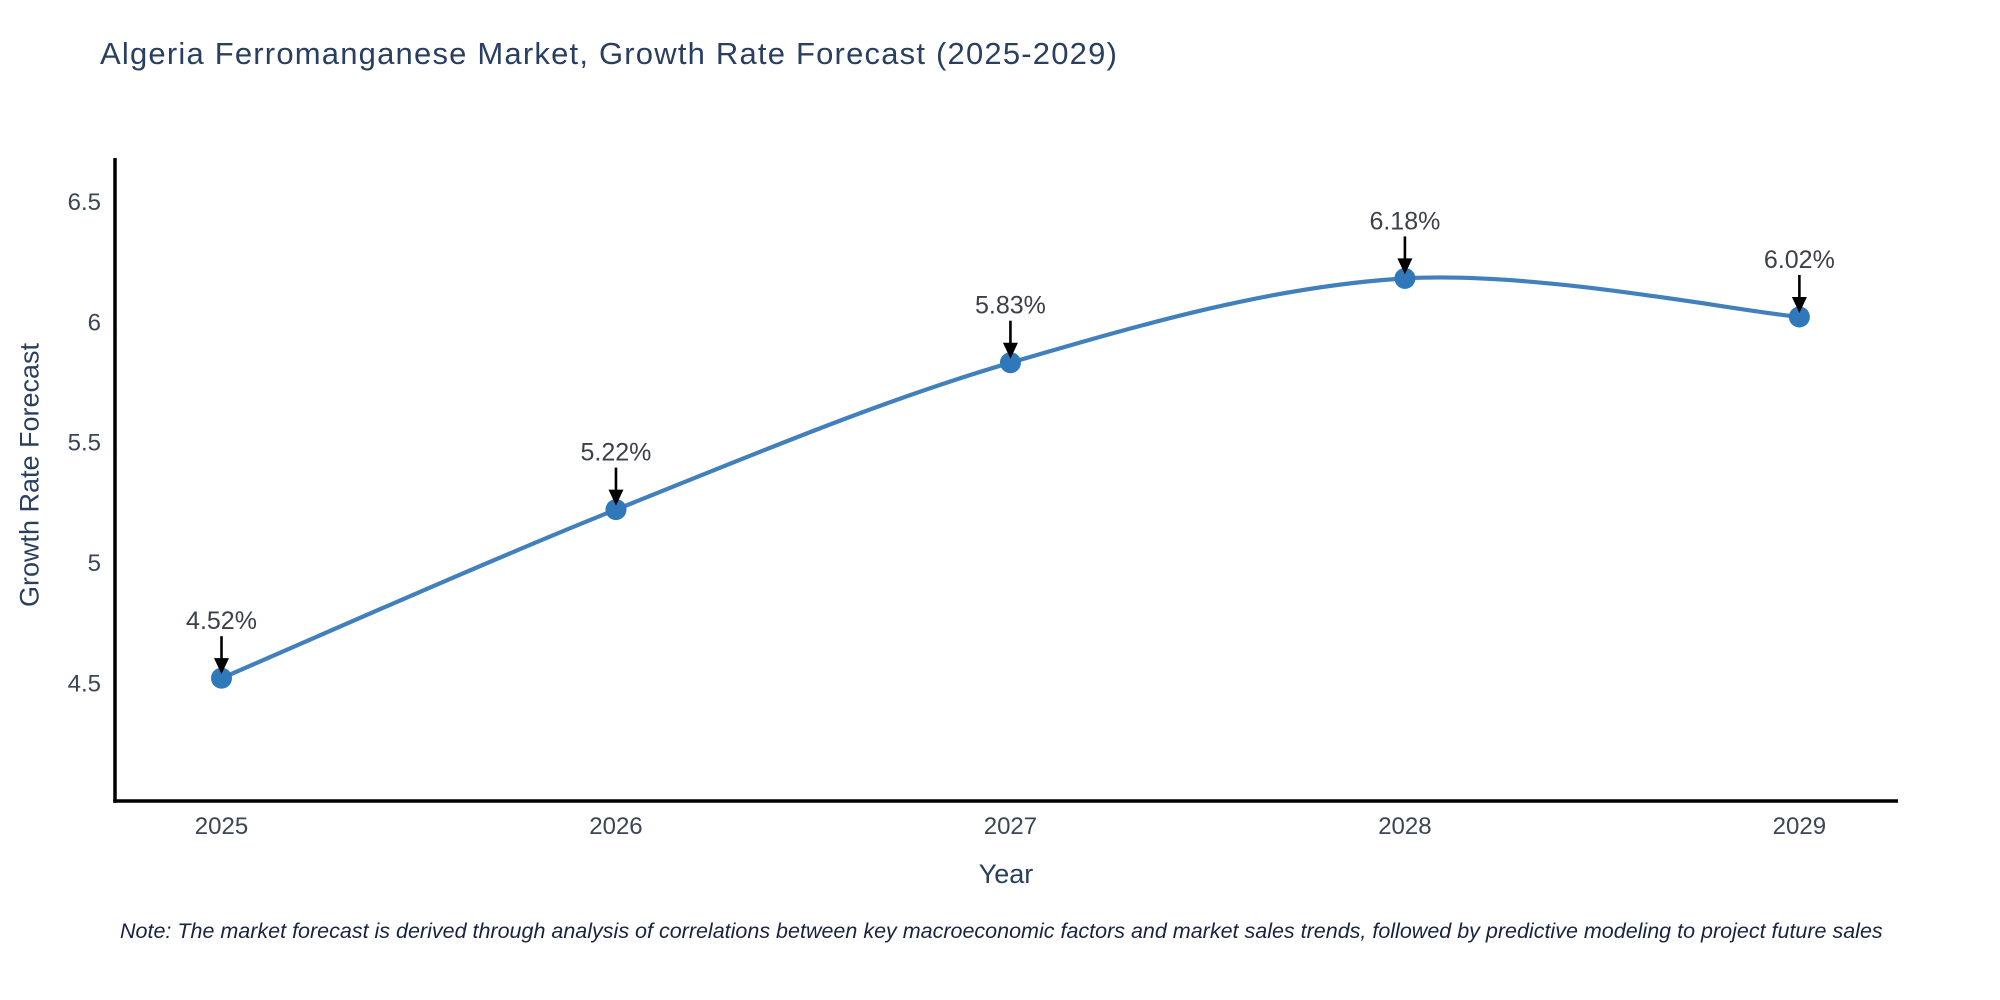 The height and width of the screenshot is (1000, 2000). I want to click on data-point-label: 5.83%, so click(1010, 306).